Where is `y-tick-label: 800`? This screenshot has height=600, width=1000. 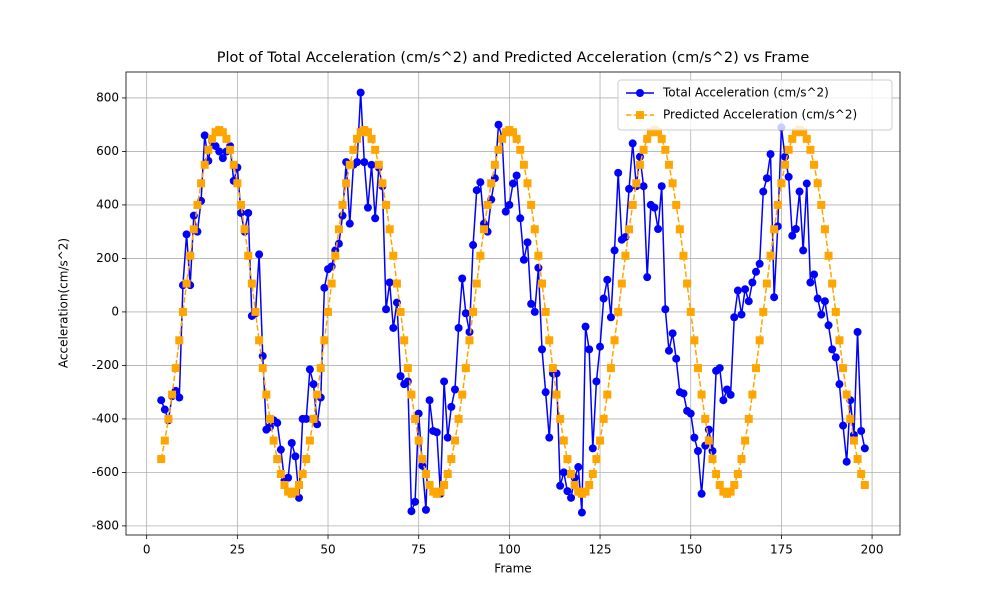
y-tick-label: 800 is located at coordinates (107, 97).